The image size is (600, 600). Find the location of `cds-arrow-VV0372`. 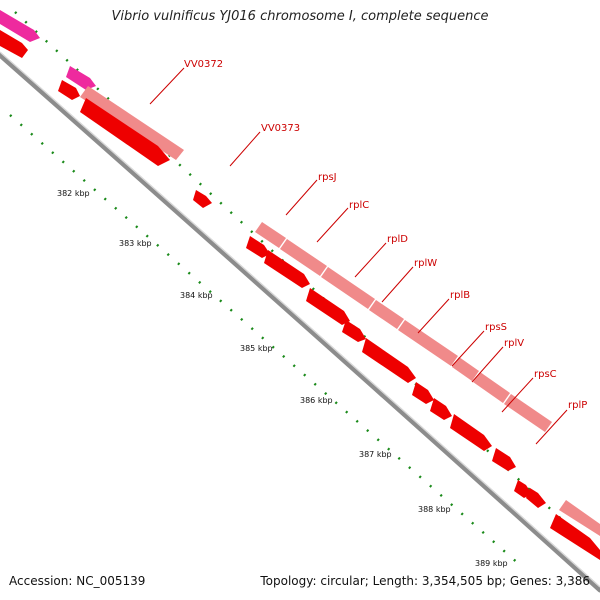

cds-arrow-VV0372 is located at coordinates (125, 132).